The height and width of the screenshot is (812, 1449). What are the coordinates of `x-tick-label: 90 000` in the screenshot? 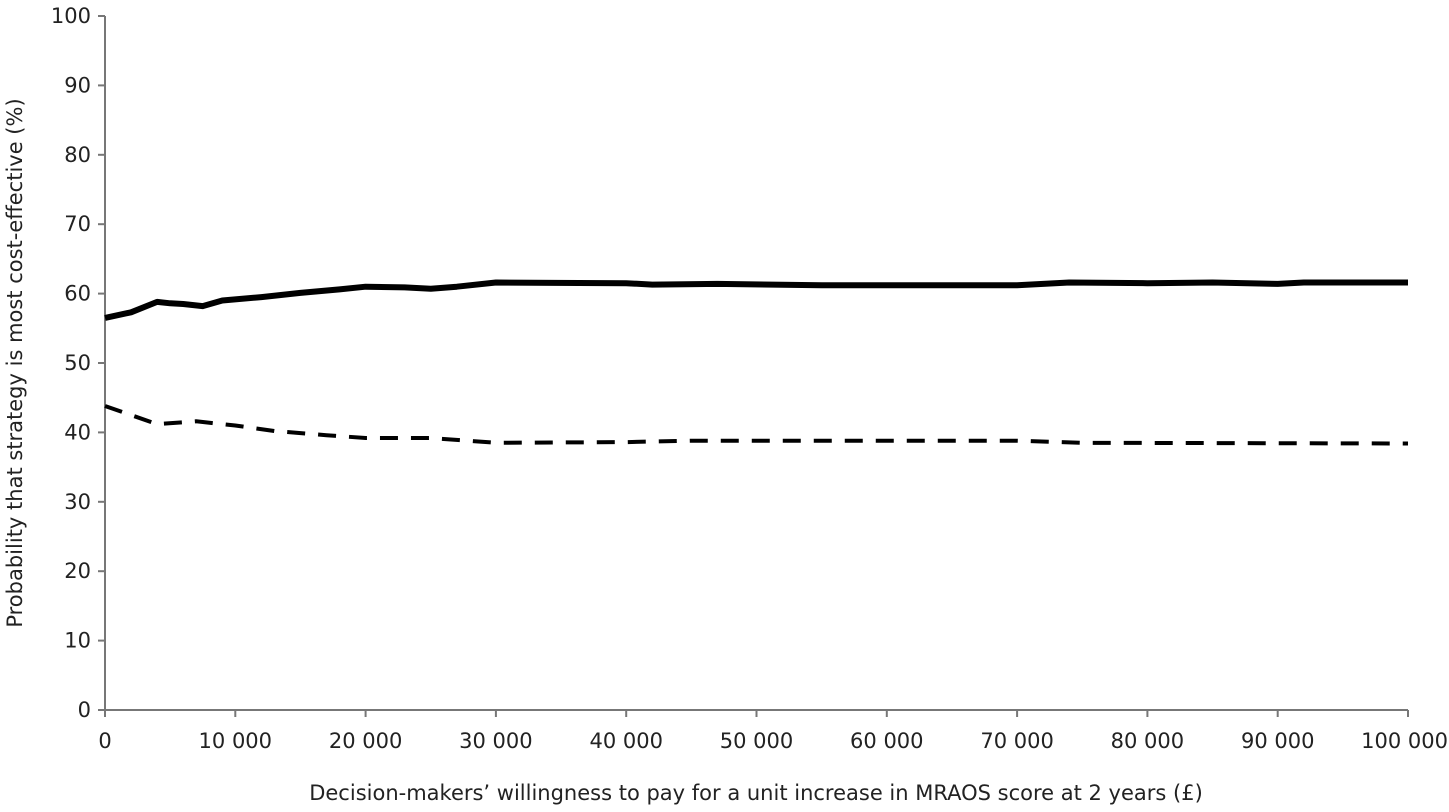 It's located at (1277, 741).